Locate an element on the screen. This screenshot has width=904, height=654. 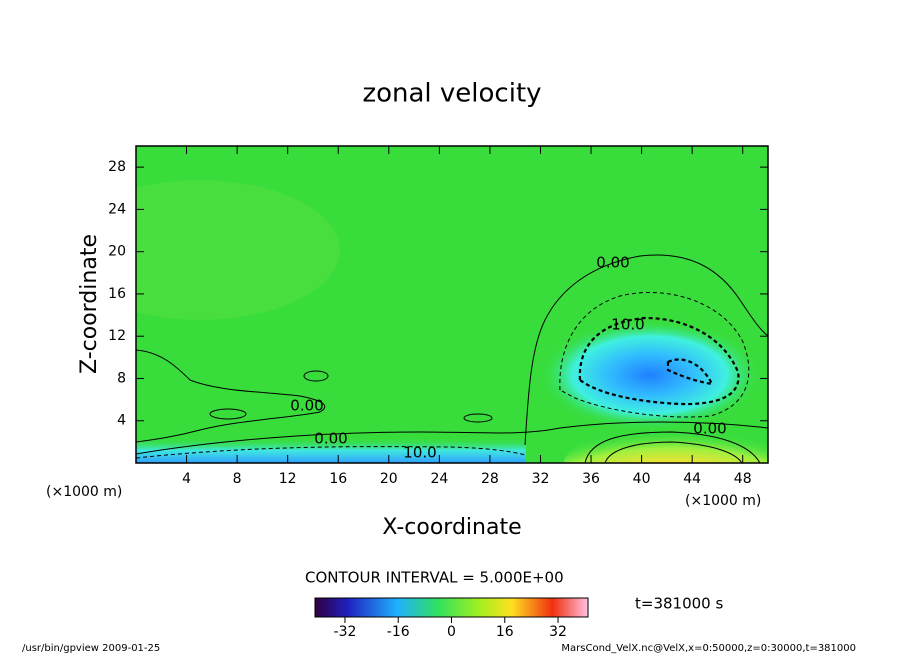
colorbar-tick-label: 0 is located at coordinates (451, 632).